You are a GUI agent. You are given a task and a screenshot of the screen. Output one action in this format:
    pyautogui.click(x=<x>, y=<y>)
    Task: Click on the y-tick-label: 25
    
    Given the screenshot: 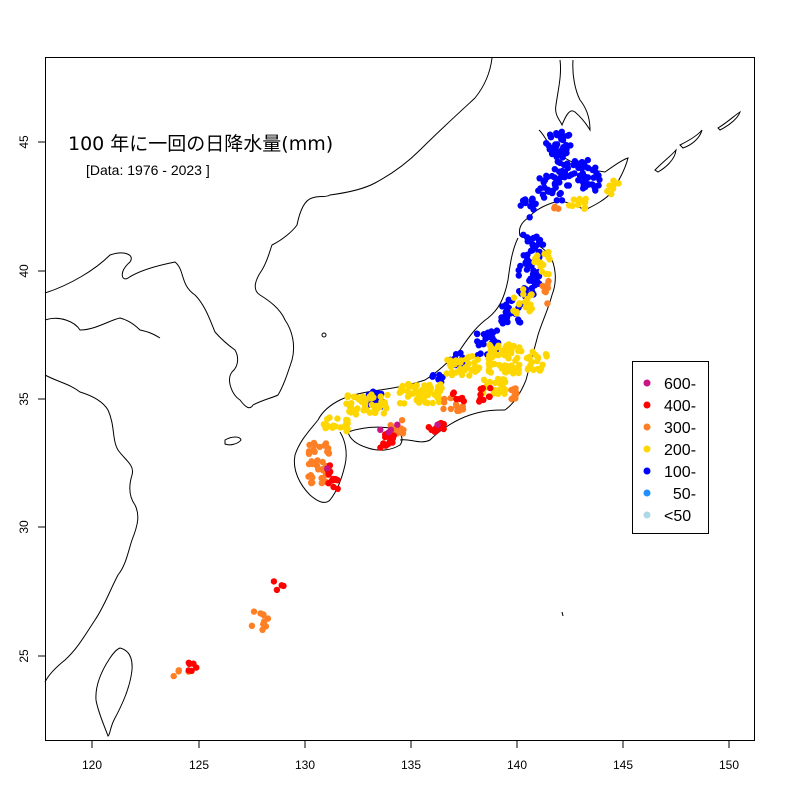 What is the action you would take?
    pyautogui.click(x=24, y=656)
    